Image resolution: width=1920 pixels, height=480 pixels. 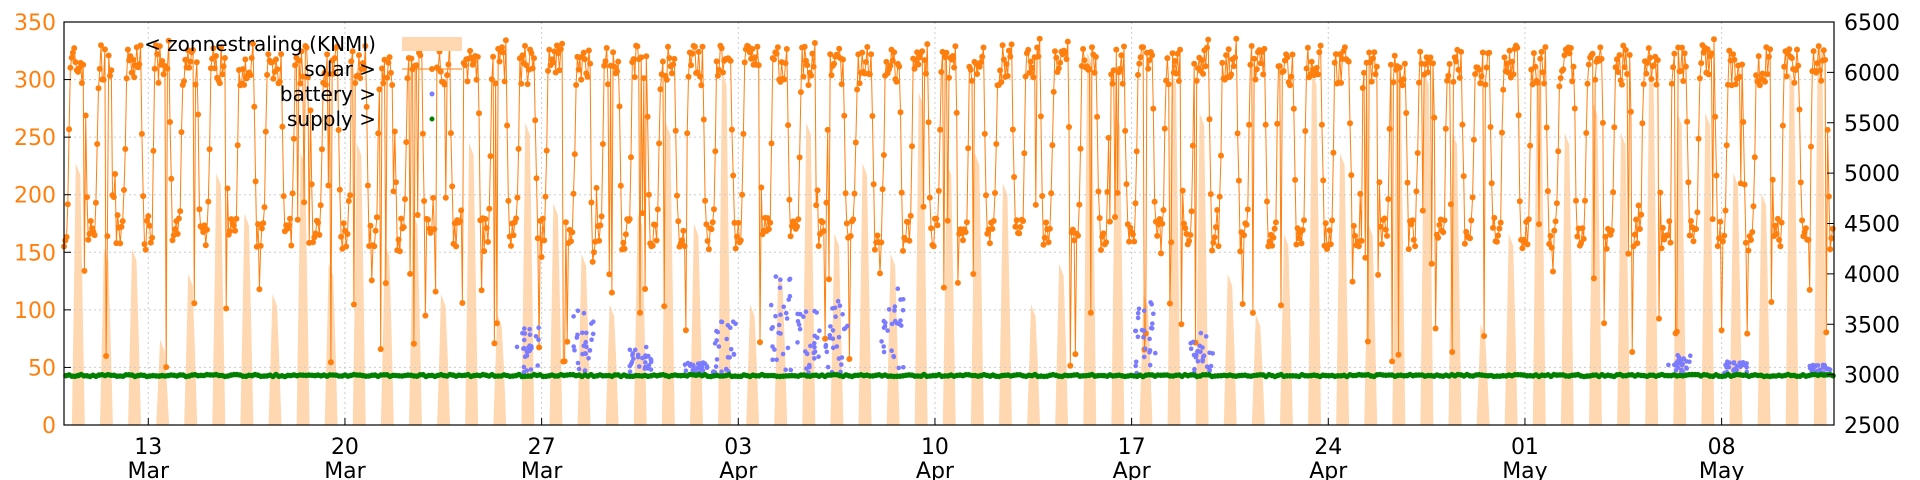 I want to click on x-tick-day-label: 27, so click(x=542, y=447).